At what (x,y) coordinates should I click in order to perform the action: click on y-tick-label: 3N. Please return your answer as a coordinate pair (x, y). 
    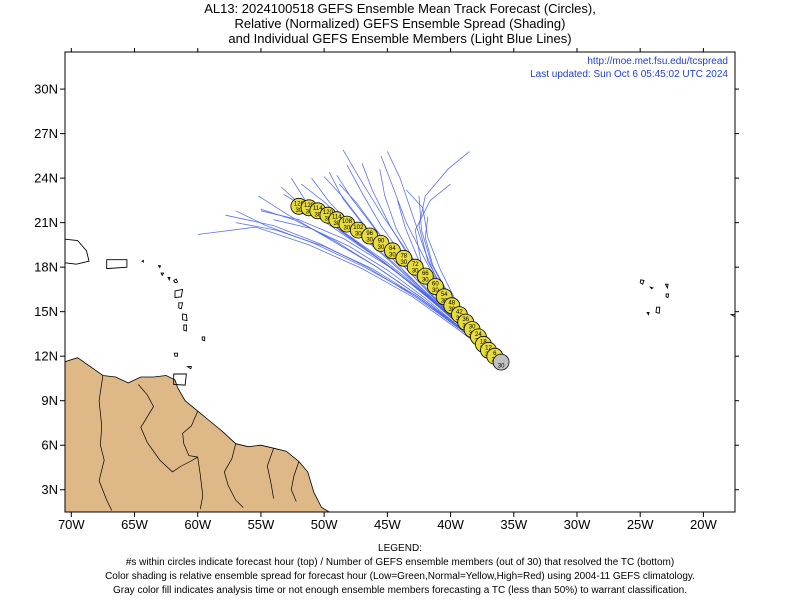
    Looking at the image, I should click on (49, 489).